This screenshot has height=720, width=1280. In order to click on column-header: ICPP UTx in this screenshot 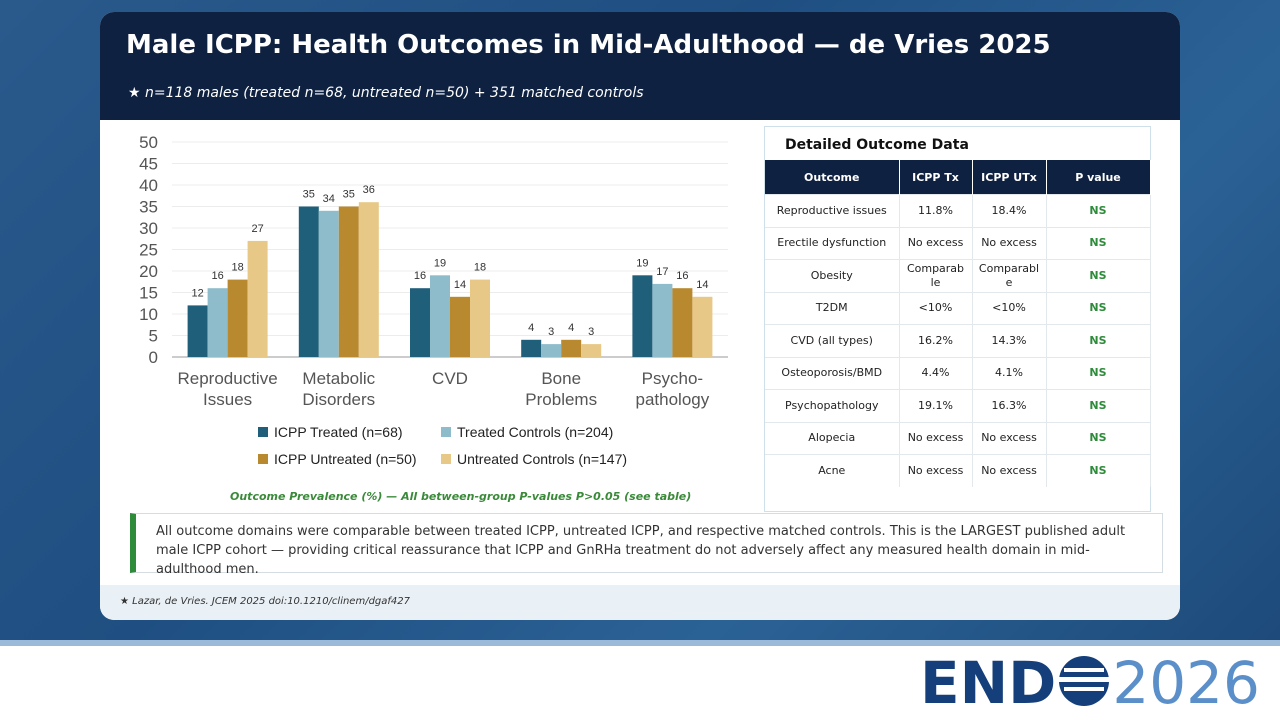, I will do `click(1009, 177)`.